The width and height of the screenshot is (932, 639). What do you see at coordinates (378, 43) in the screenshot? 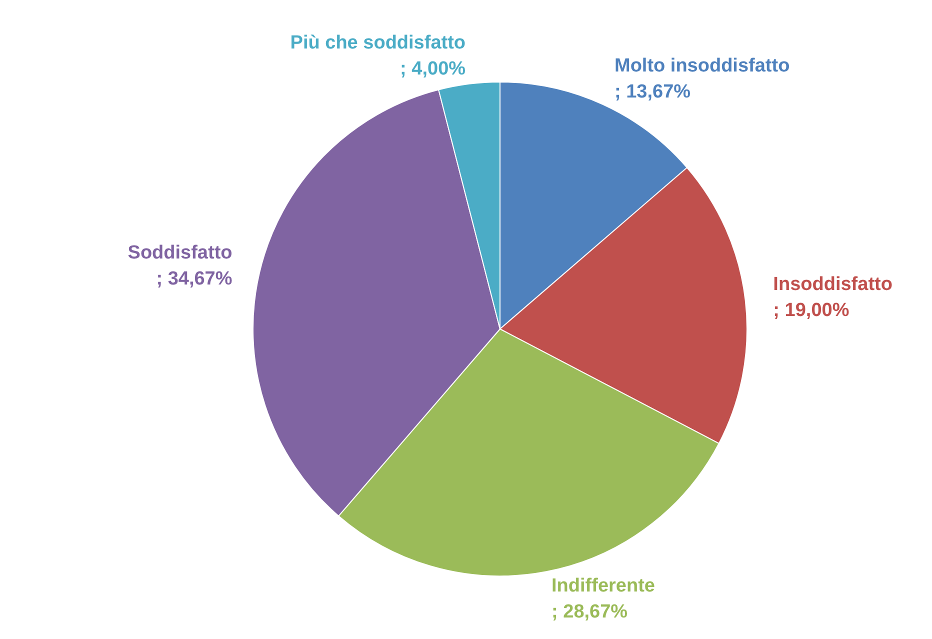
I see `slice-label: Più che soddisfatto` at bounding box center [378, 43].